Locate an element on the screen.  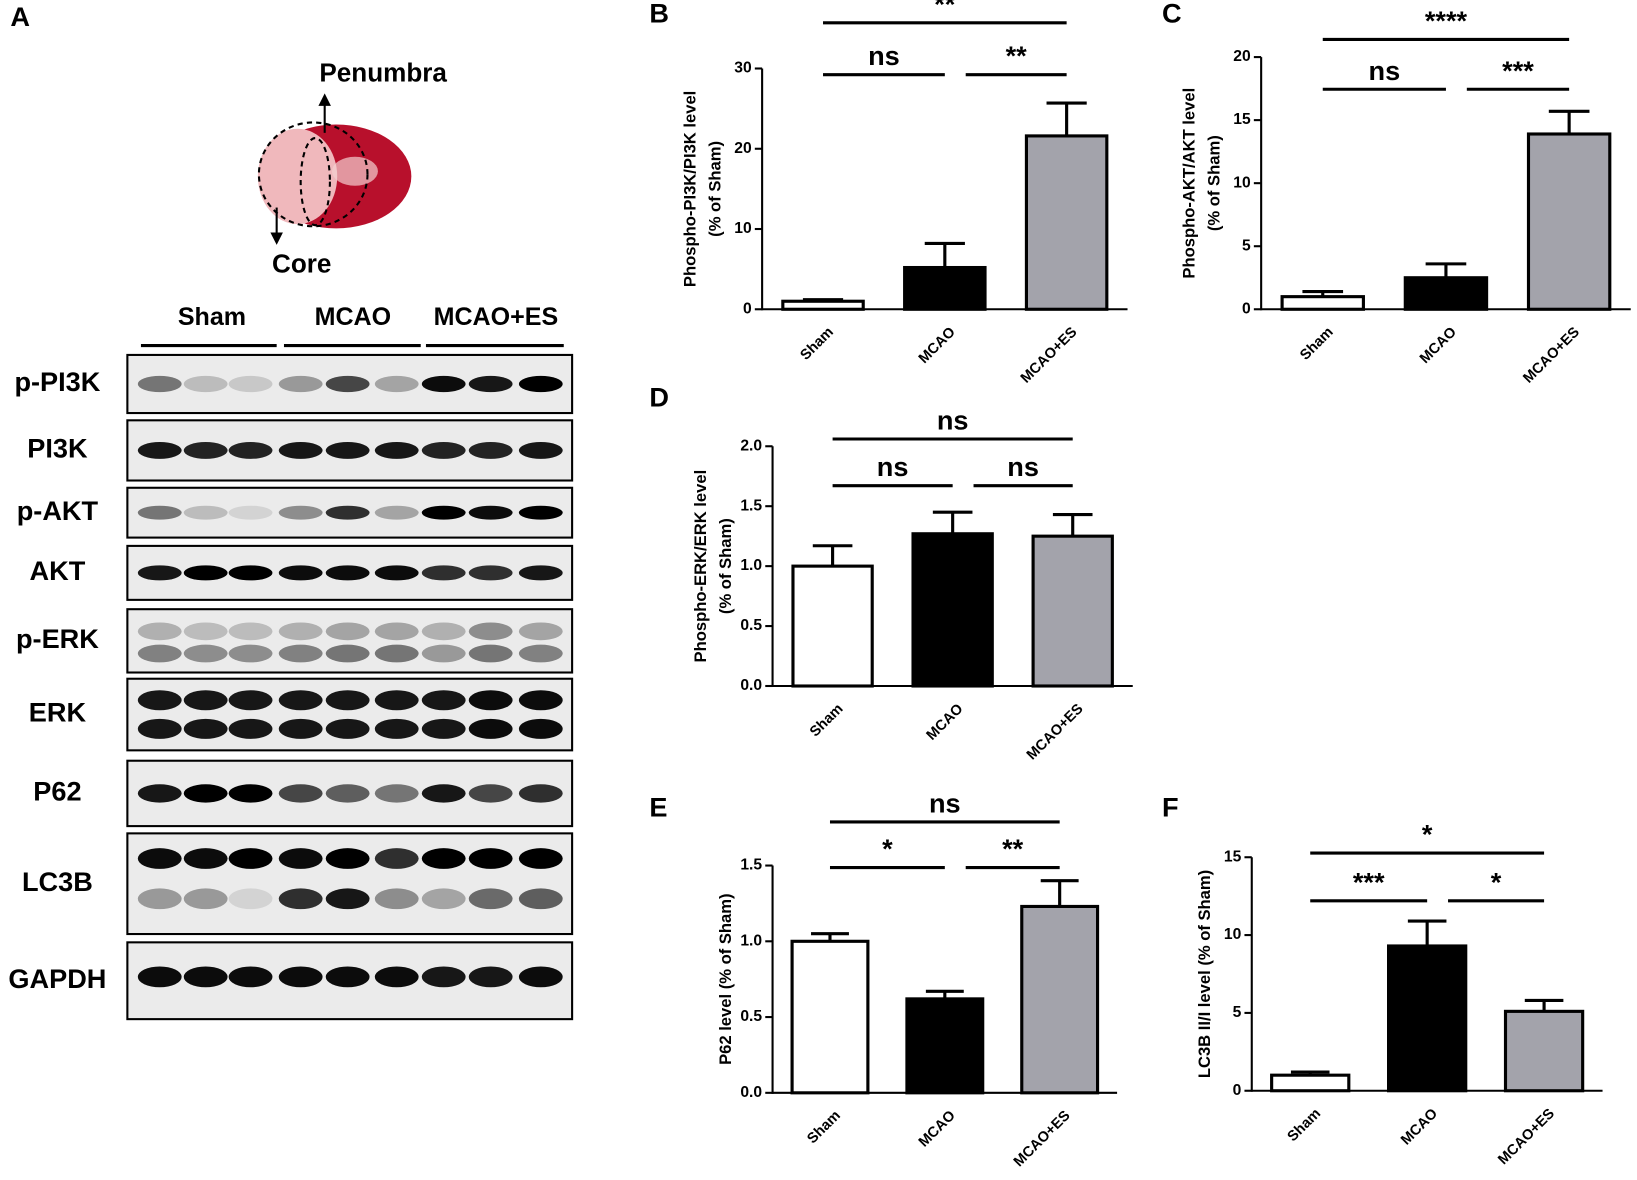
y-tick-label: 10 is located at coordinates (743, 228).